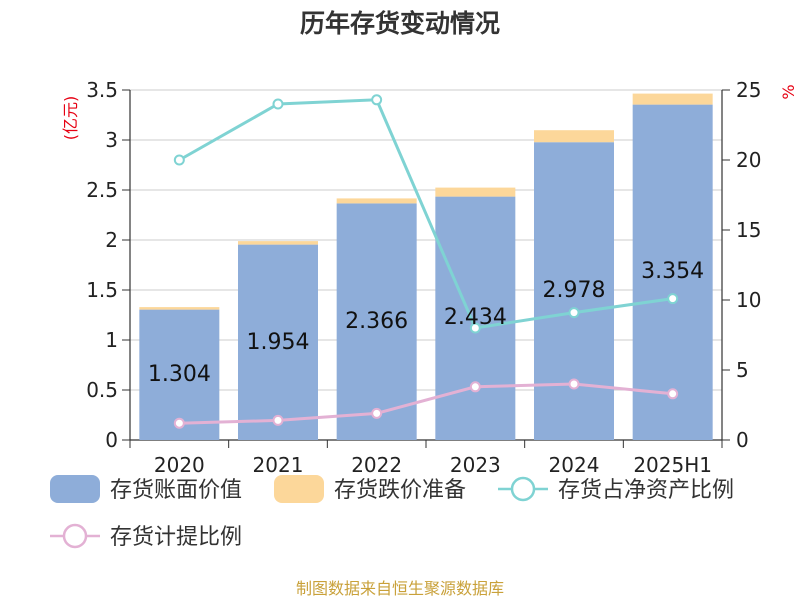  I want to click on left-tick-label: 3, so click(111, 140).